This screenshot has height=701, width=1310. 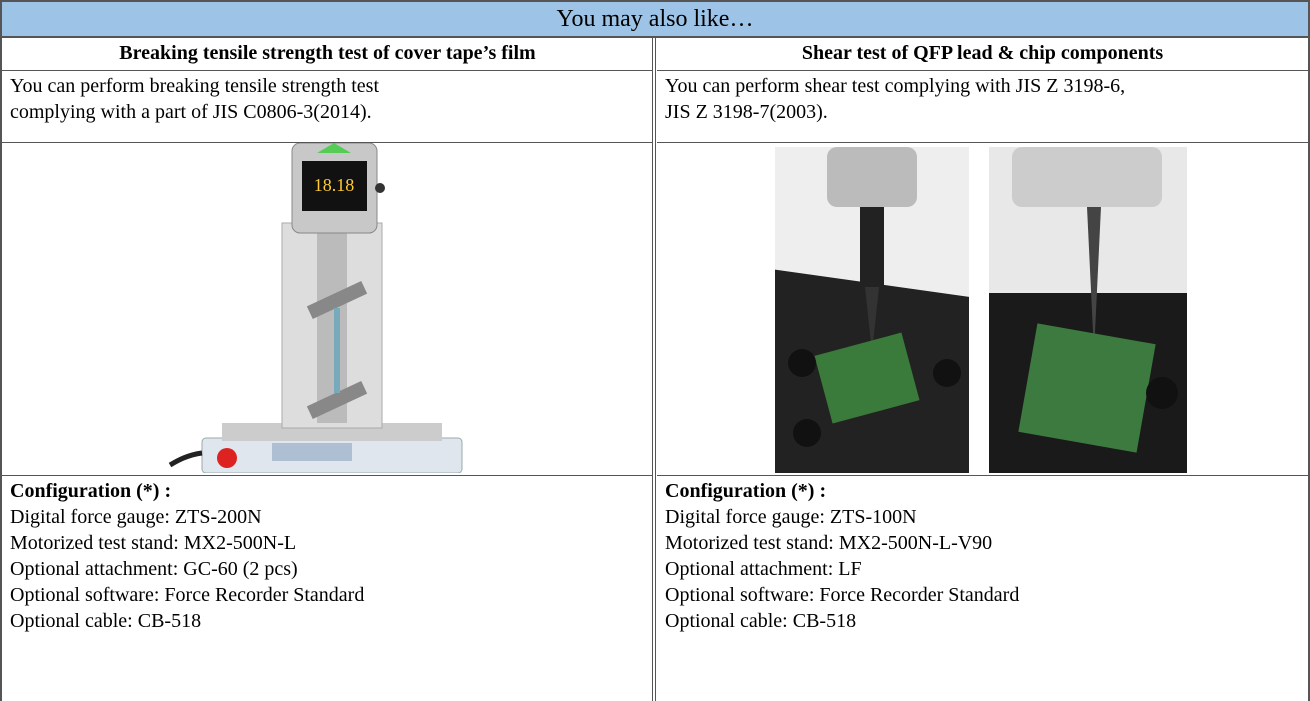 I want to click on product-photo: 18.18, so click(x=315, y=308).